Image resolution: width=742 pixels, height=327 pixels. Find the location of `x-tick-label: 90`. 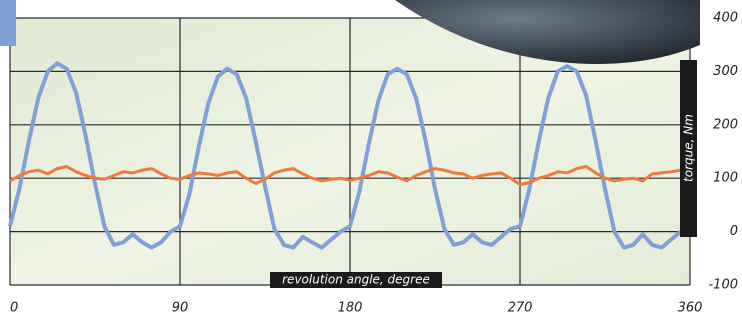

x-tick-label: 90 is located at coordinates (180, 308).